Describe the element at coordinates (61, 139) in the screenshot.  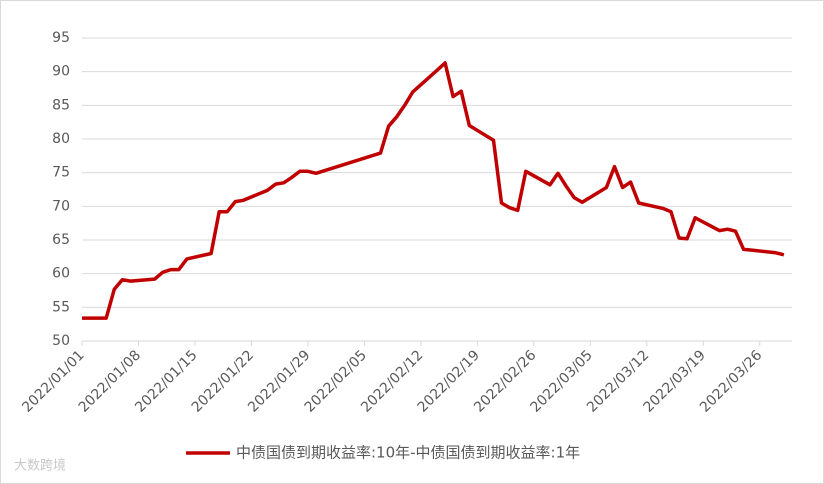
I see `y-tick-label: 80` at that location.